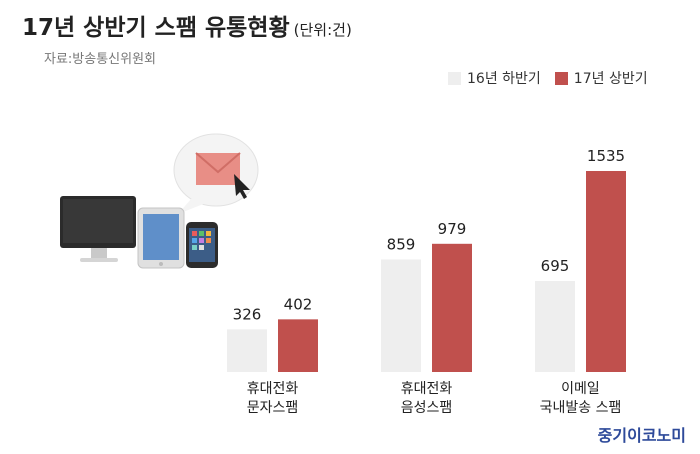 Image resolution: width=700 pixels, height=454 pixels. What do you see at coordinates (202, 245) in the screenshot?
I see `phone-icon` at bounding box center [202, 245].